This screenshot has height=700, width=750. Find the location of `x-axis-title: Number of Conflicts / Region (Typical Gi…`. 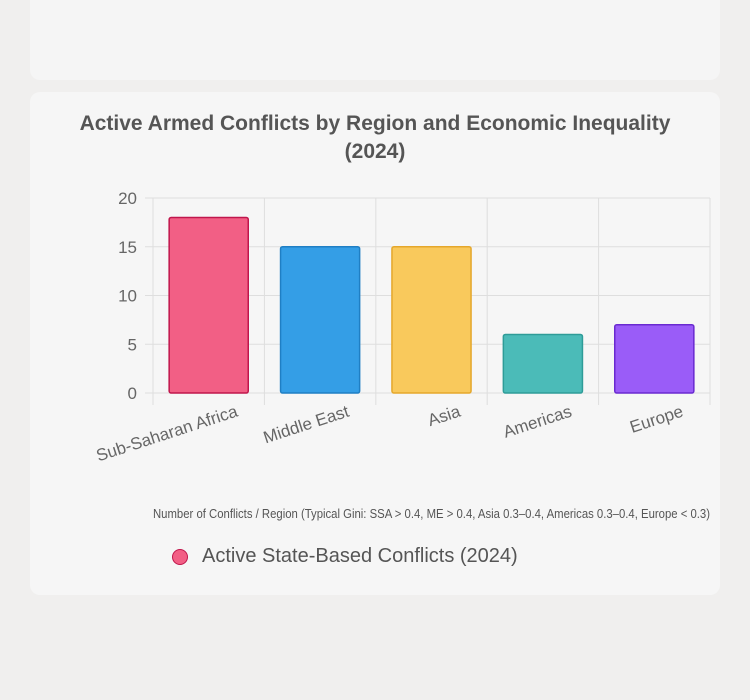

x-axis-title: Number of Conflicts / Region (Typical Gi… is located at coordinates (431, 514).